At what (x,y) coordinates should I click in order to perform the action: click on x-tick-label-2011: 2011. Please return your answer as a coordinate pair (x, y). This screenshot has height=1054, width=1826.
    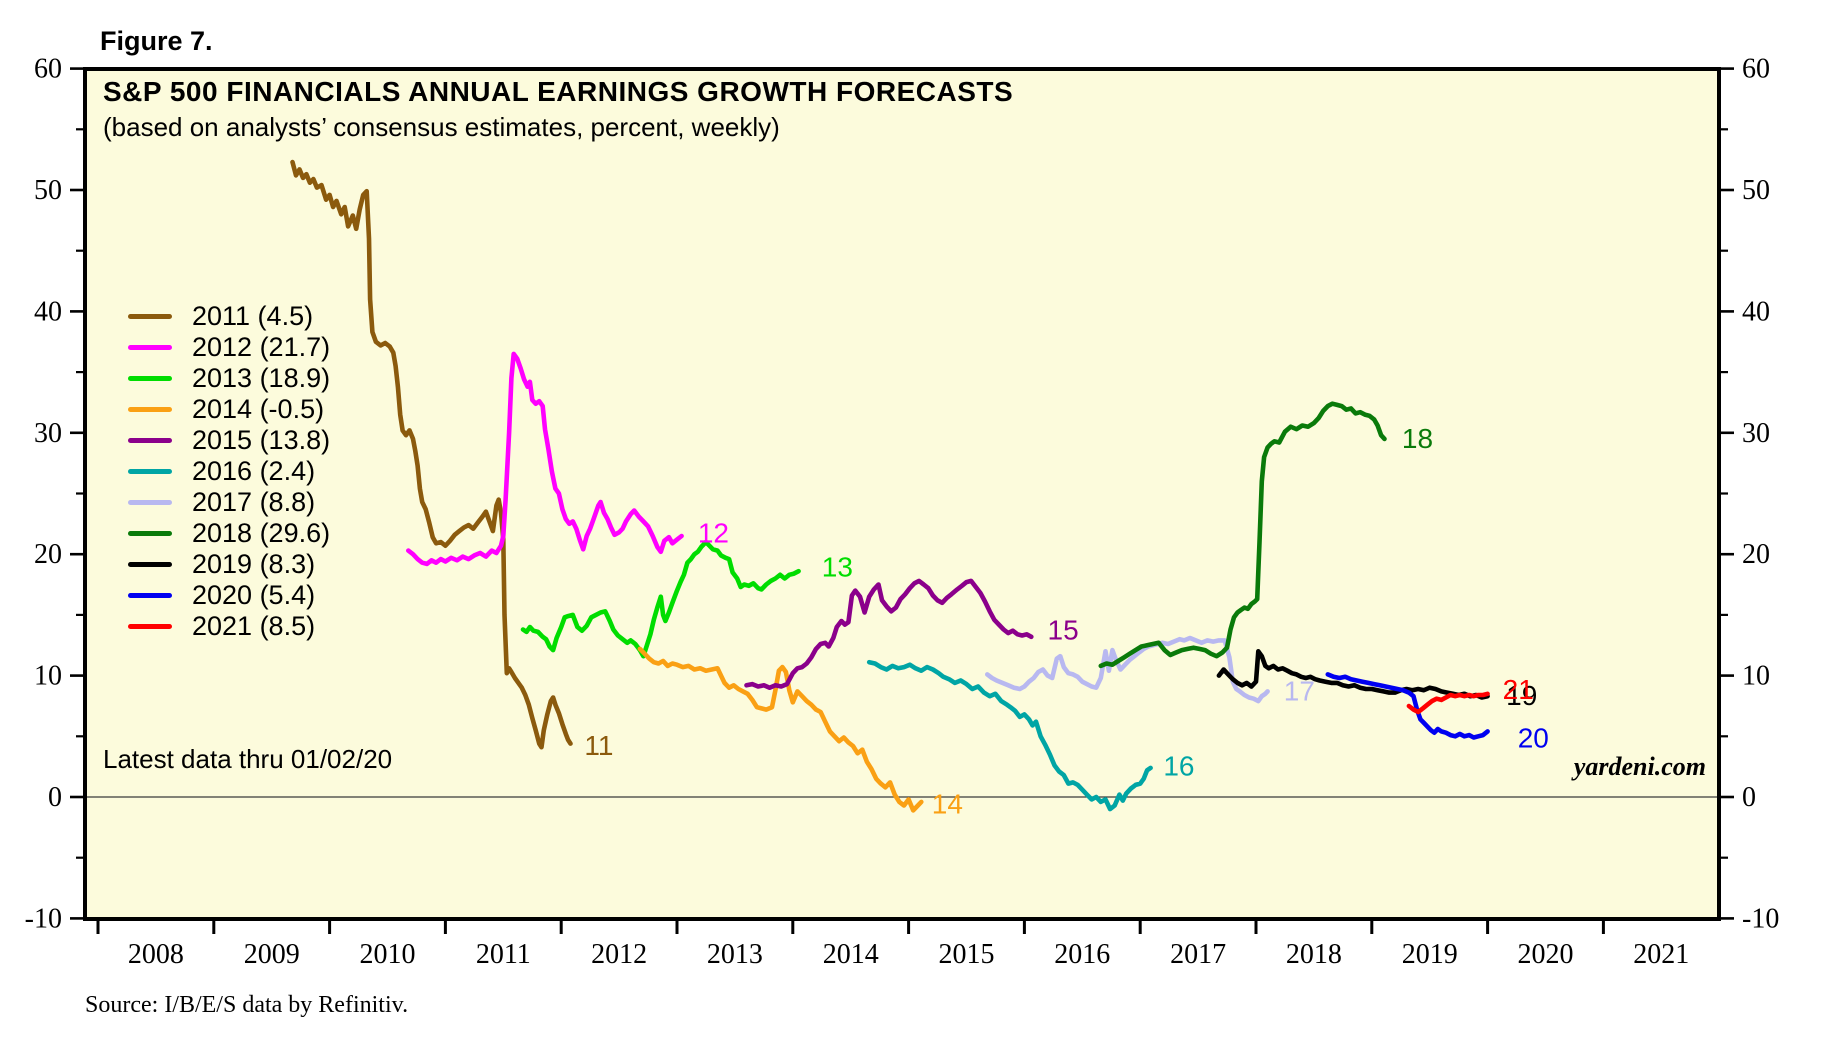
    Looking at the image, I should click on (503, 954).